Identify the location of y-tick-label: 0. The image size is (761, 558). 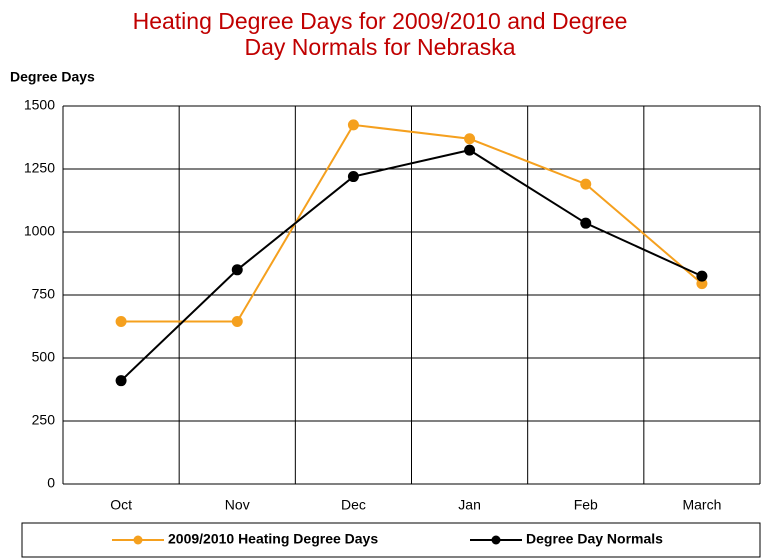
(51, 483).